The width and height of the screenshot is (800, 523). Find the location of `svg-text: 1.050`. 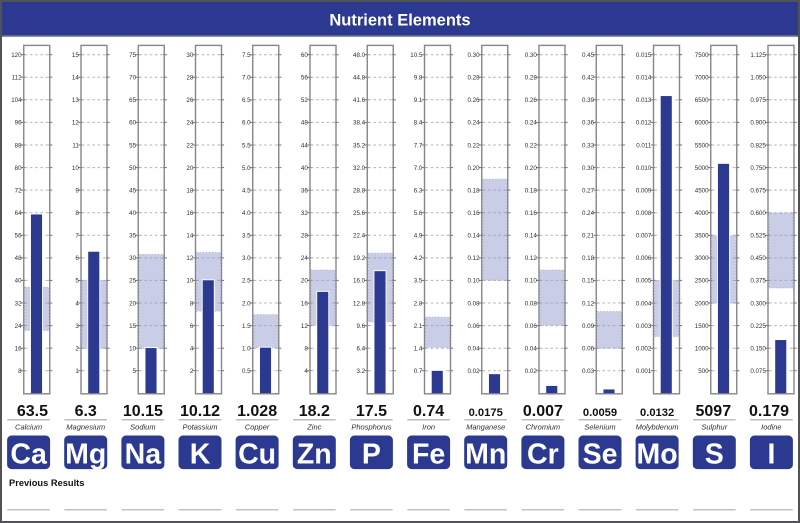

svg-text: 1.050 is located at coordinates (758, 78).